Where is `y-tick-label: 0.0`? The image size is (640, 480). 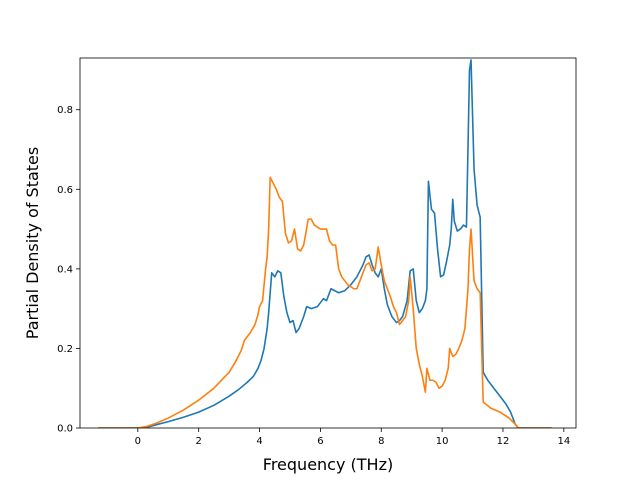 y-tick-label: 0.0 is located at coordinates (65, 429).